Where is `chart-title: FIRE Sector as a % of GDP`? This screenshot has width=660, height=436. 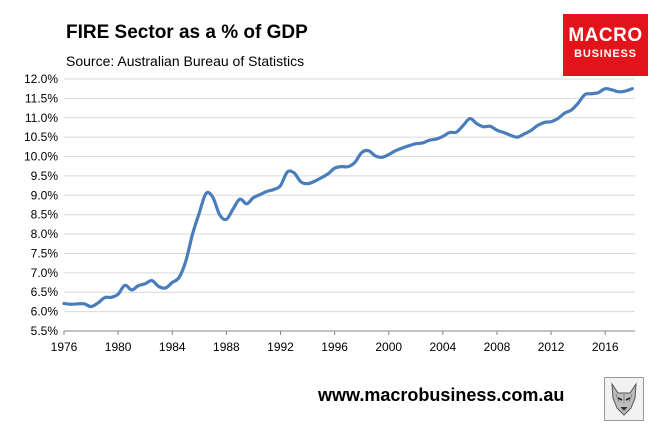
chart-title: FIRE Sector as a % of GDP is located at coordinates (187, 32).